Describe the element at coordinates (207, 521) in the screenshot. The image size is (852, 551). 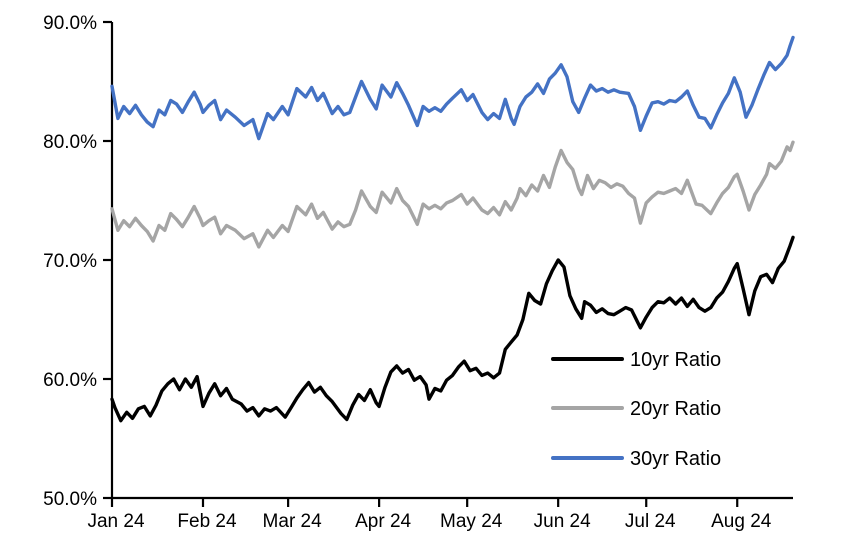
I see `x-tick-label: Feb 24` at that location.